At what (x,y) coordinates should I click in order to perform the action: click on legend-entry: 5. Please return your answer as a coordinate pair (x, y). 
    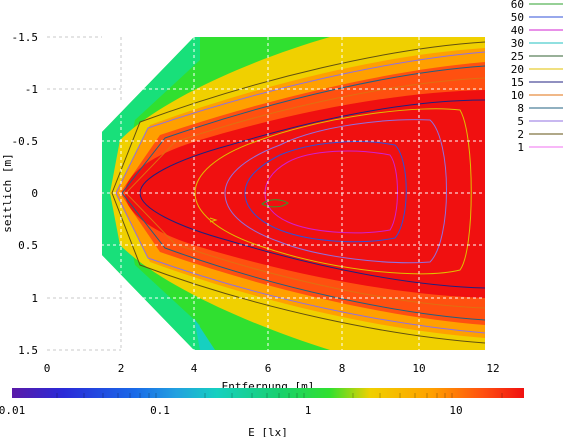
    Looking at the image, I should click on (540, 121).